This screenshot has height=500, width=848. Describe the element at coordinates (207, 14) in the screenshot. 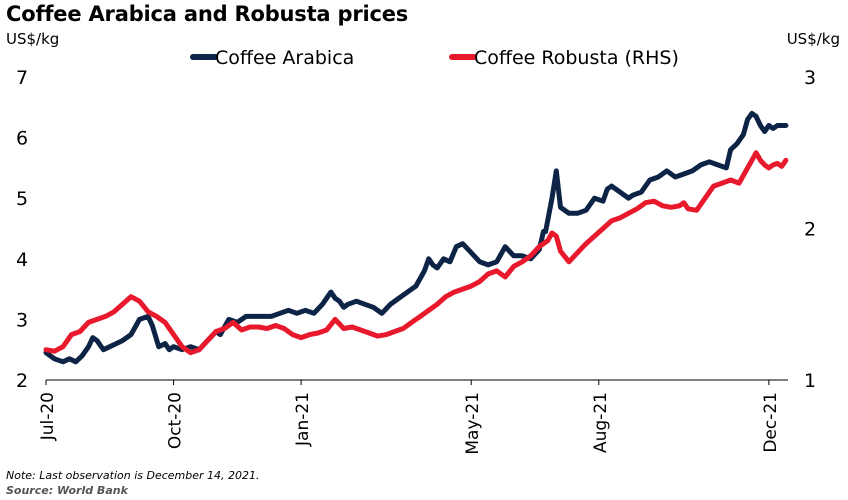

I see `chart-title: Coffee Arabica and Robusta prices` at that location.